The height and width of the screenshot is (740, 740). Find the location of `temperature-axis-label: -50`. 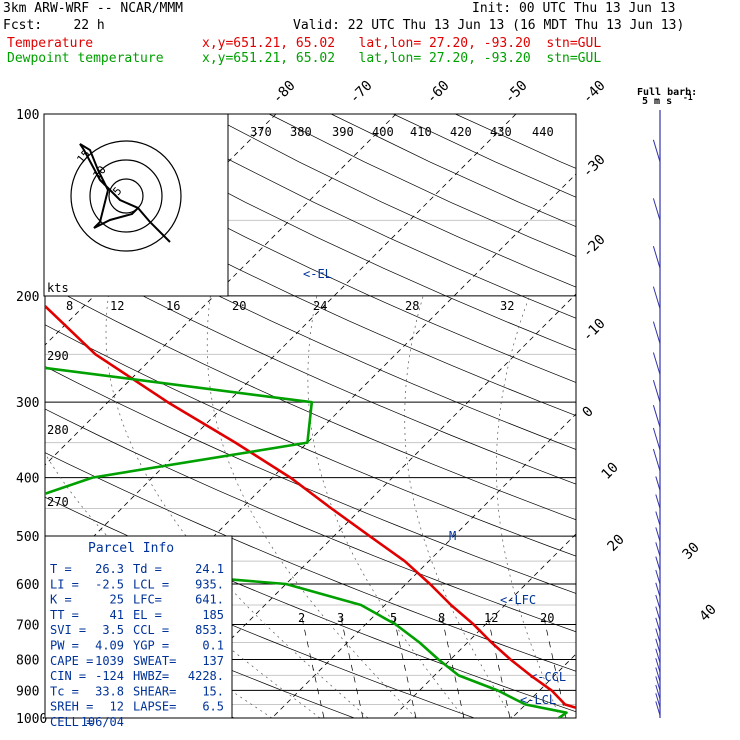

temperature-axis-label: -50 is located at coordinates (516, 92).